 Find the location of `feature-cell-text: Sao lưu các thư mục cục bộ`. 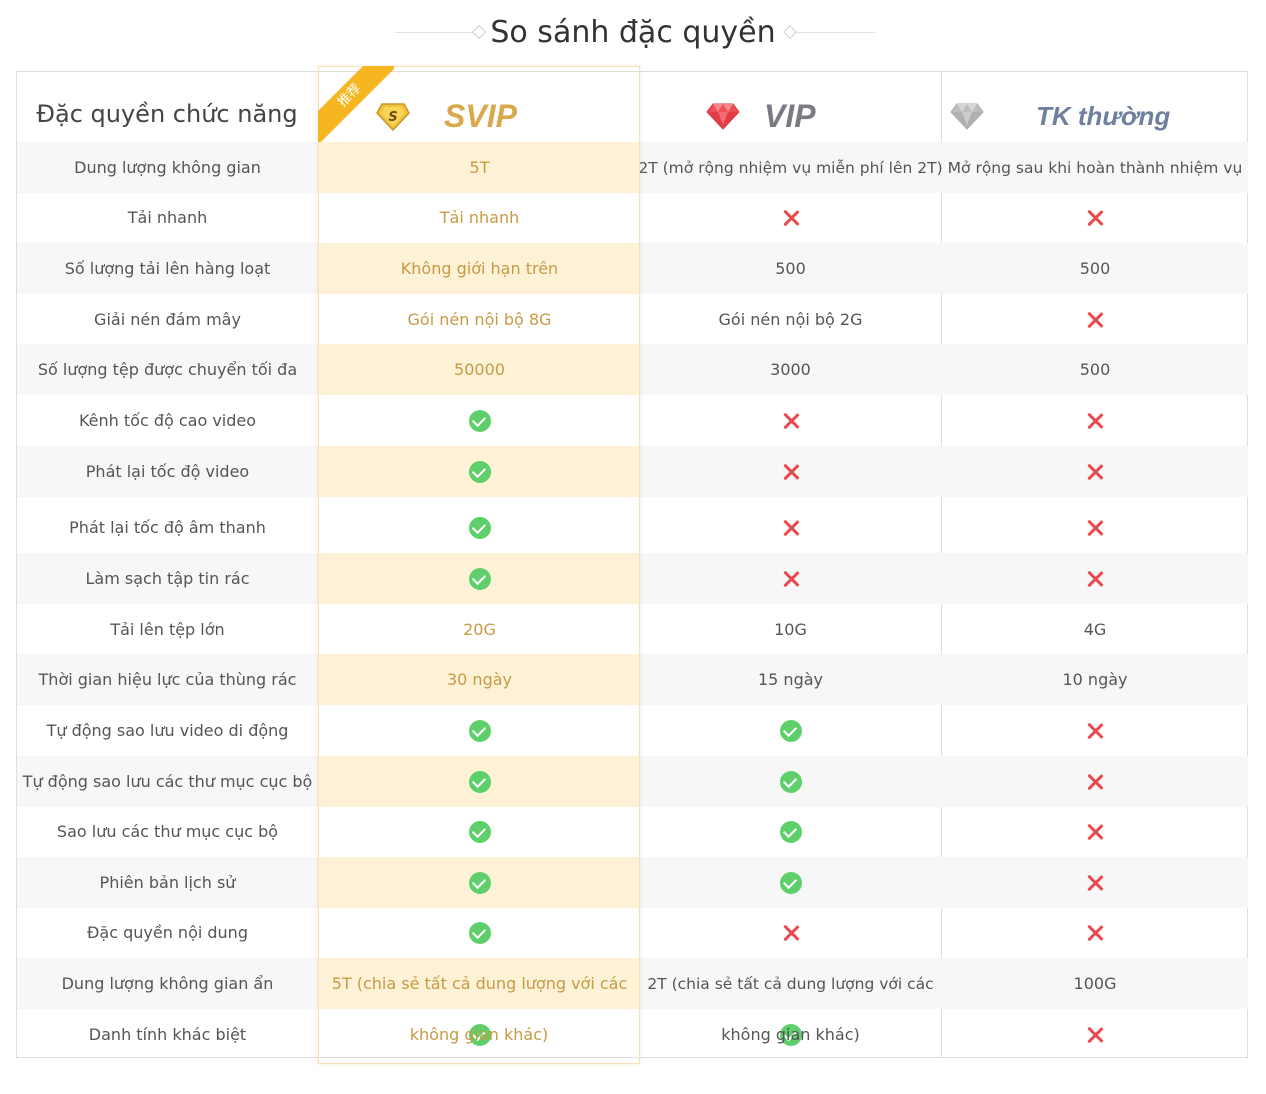

feature-cell-text: Sao lưu các thư mục cục bộ is located at coordinates (167, 831).